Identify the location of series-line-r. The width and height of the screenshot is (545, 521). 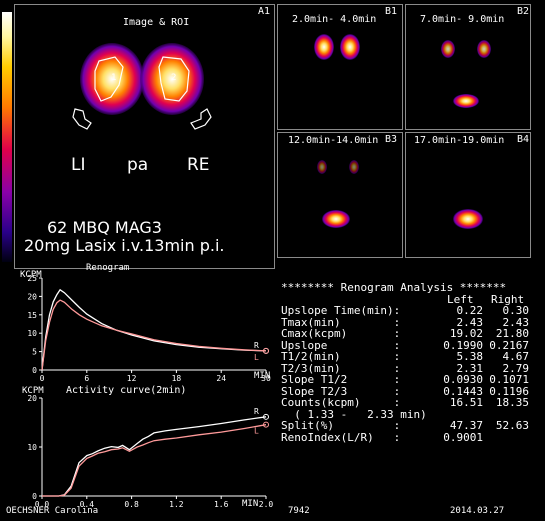
(154, 456).